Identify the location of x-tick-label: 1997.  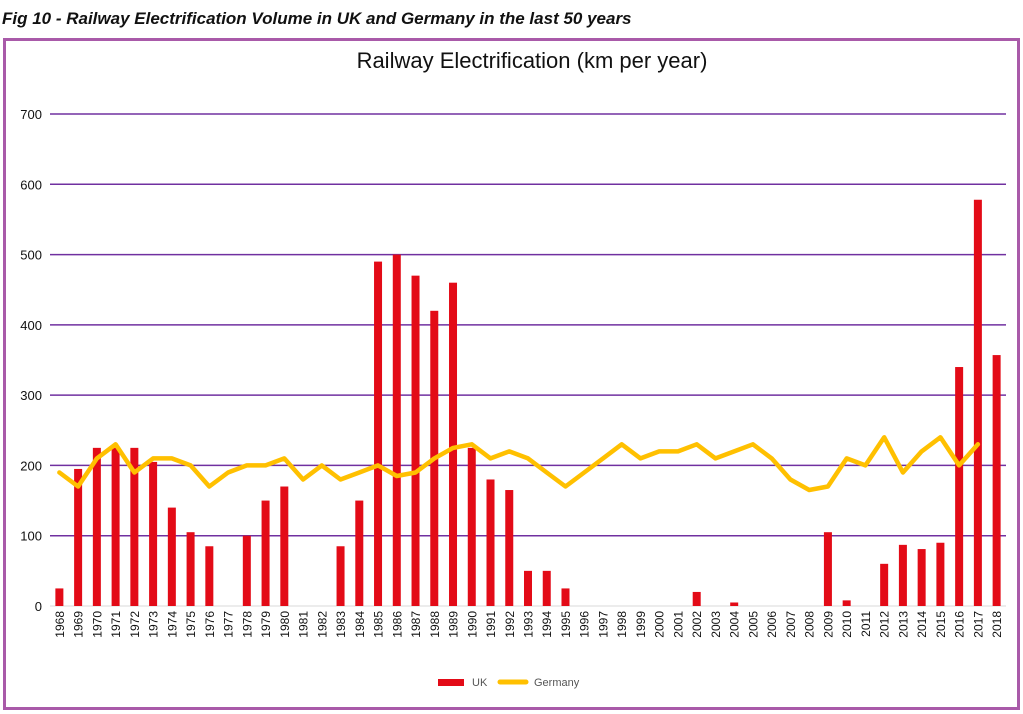
(603, 624).